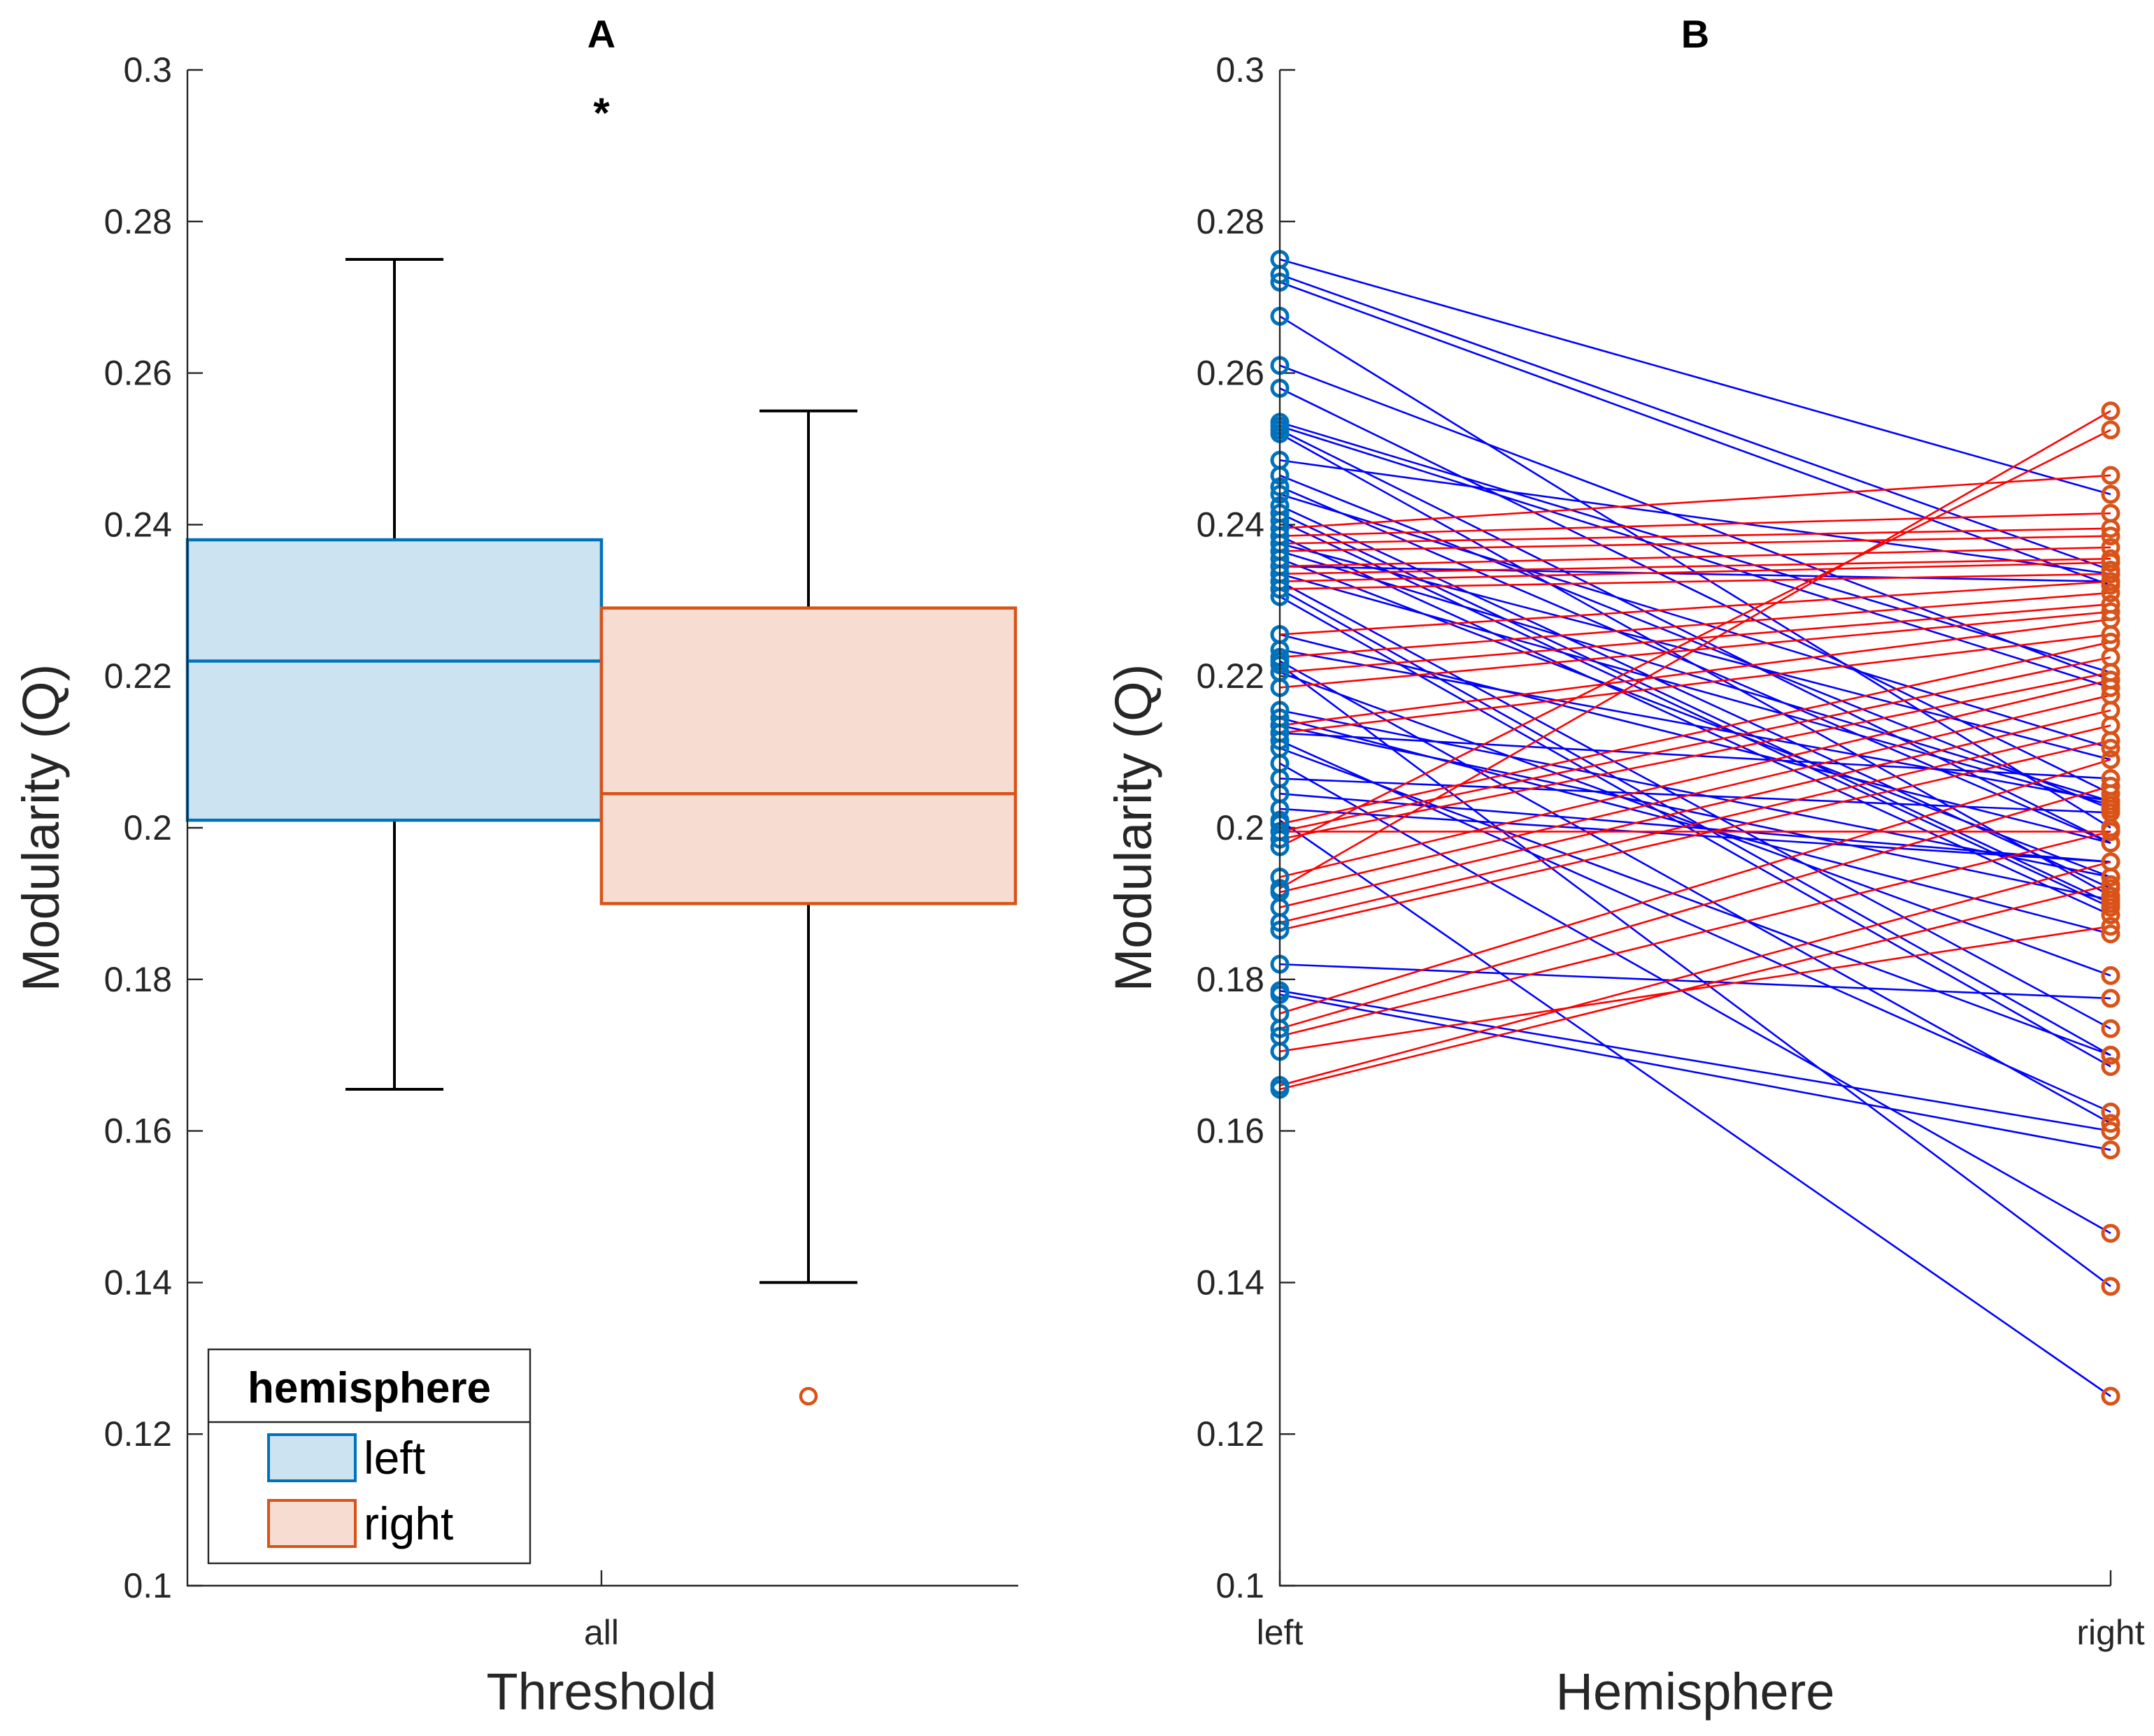 This screenshot has height=1736, width=2154. Describe the element at coordinates (1230, 1434) in the screenshot. I see `y-tick-label: 0.12` at that location.